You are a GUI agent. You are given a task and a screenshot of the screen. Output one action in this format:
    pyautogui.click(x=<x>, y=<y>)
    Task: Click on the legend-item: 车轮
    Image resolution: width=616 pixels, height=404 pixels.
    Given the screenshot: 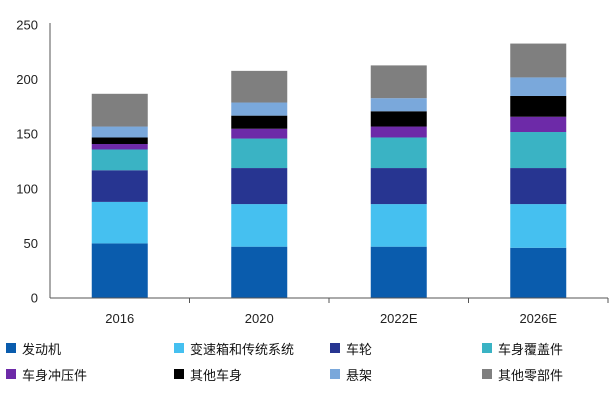 What is the action you would take?
    pyautogui.click(x=351, y=348)
    